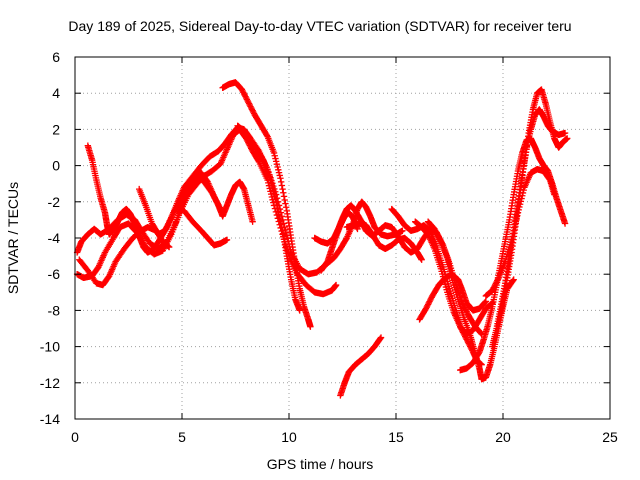 The image size is (640, 480). Describe the element at coordinates (56, 129) in the screenshot. I see `y-tick-label: 2` at that location.